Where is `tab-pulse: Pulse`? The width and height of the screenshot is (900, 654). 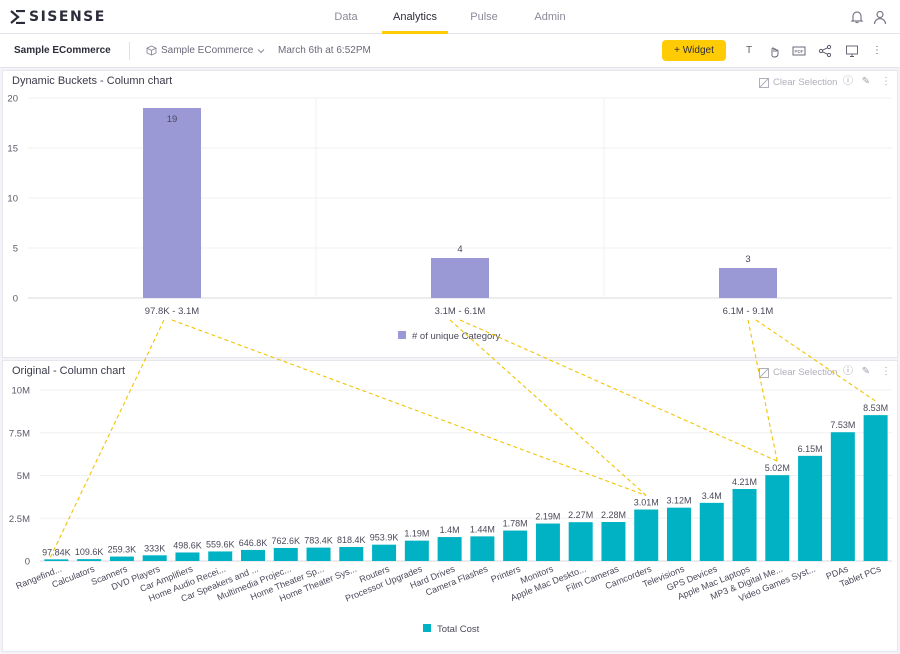
tab-pulse: Pulse is located at coordinates (484, 17).